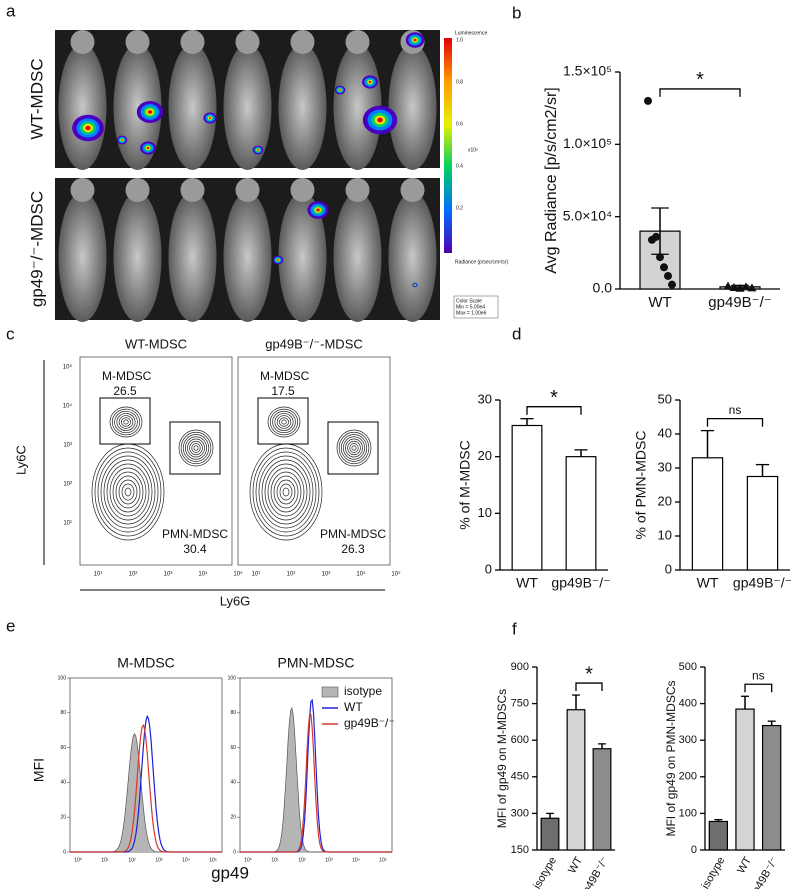 The image size is (800, 889). What do you see at coordinates (125, 391) in the screenshot?
I see `gate-value: 26.5` at bounding box center [125, 391].